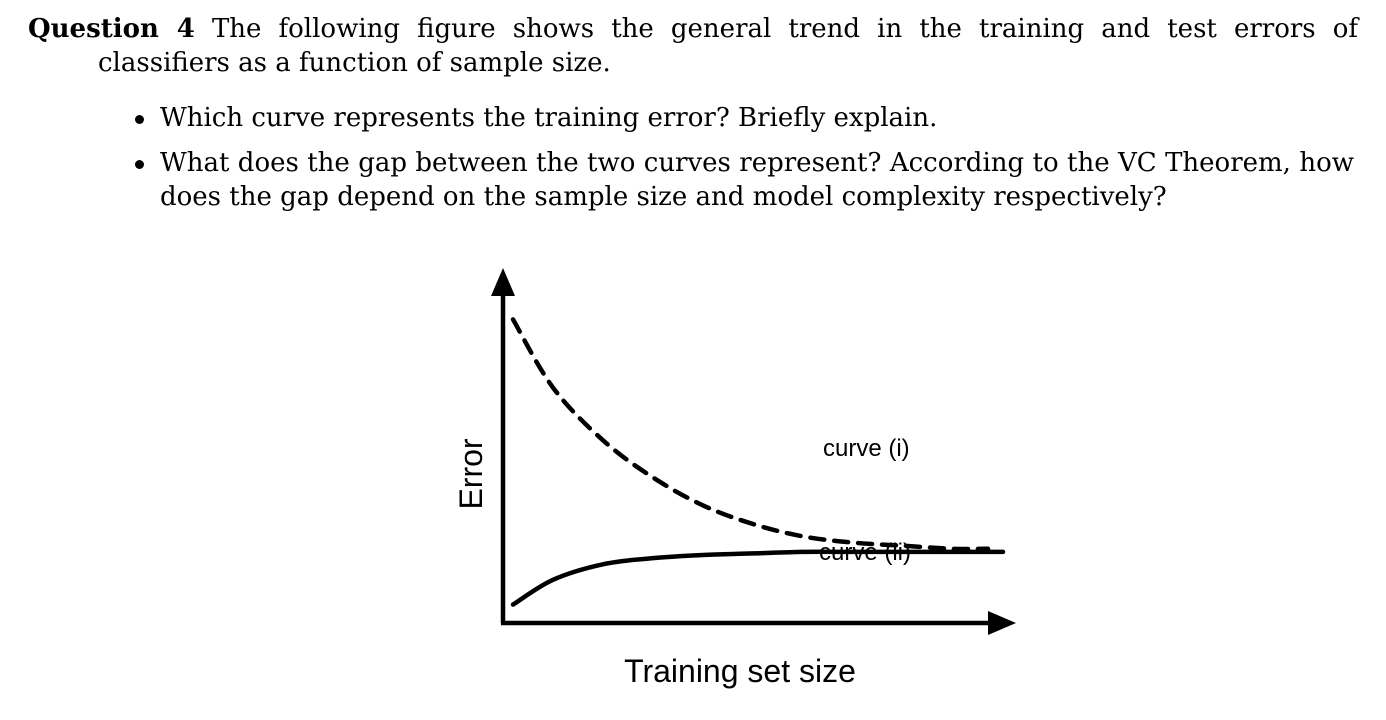 This screenshot has width=1386, height=720. What do you see at coordinates (750, 434) in the screenshot?
I see `curve-i-line` at bounding box center [750, 434].